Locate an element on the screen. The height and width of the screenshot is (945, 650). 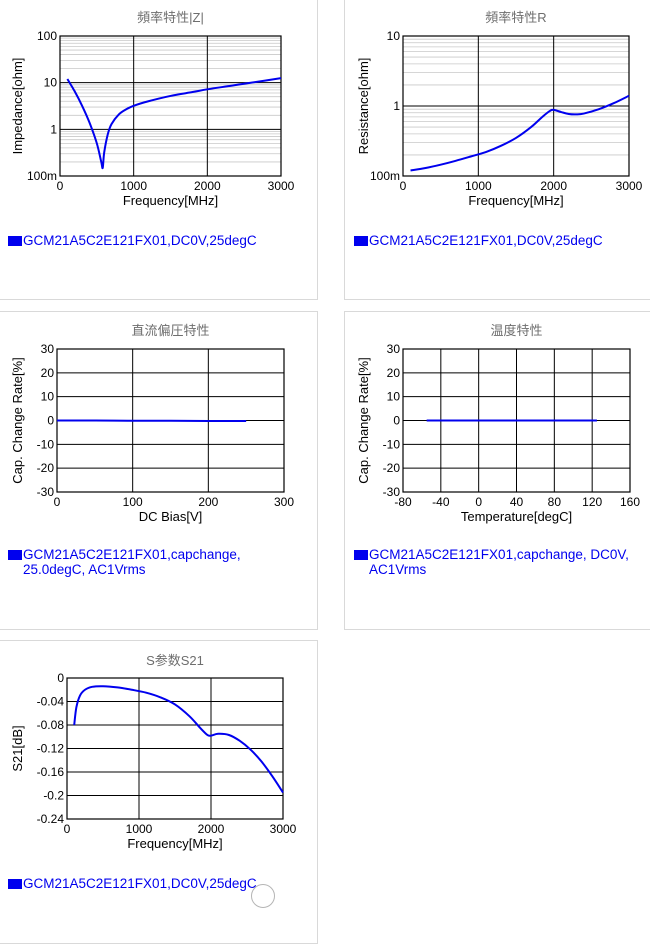
impedance-legend: GCM21A5C2E121FX01,DC0V,25degC is located at coordinates (132, 240).